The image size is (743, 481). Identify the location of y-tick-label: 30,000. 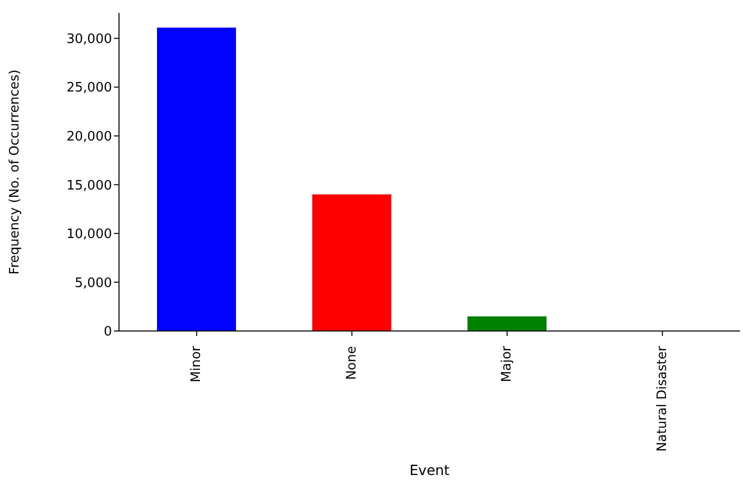
(89, 39).